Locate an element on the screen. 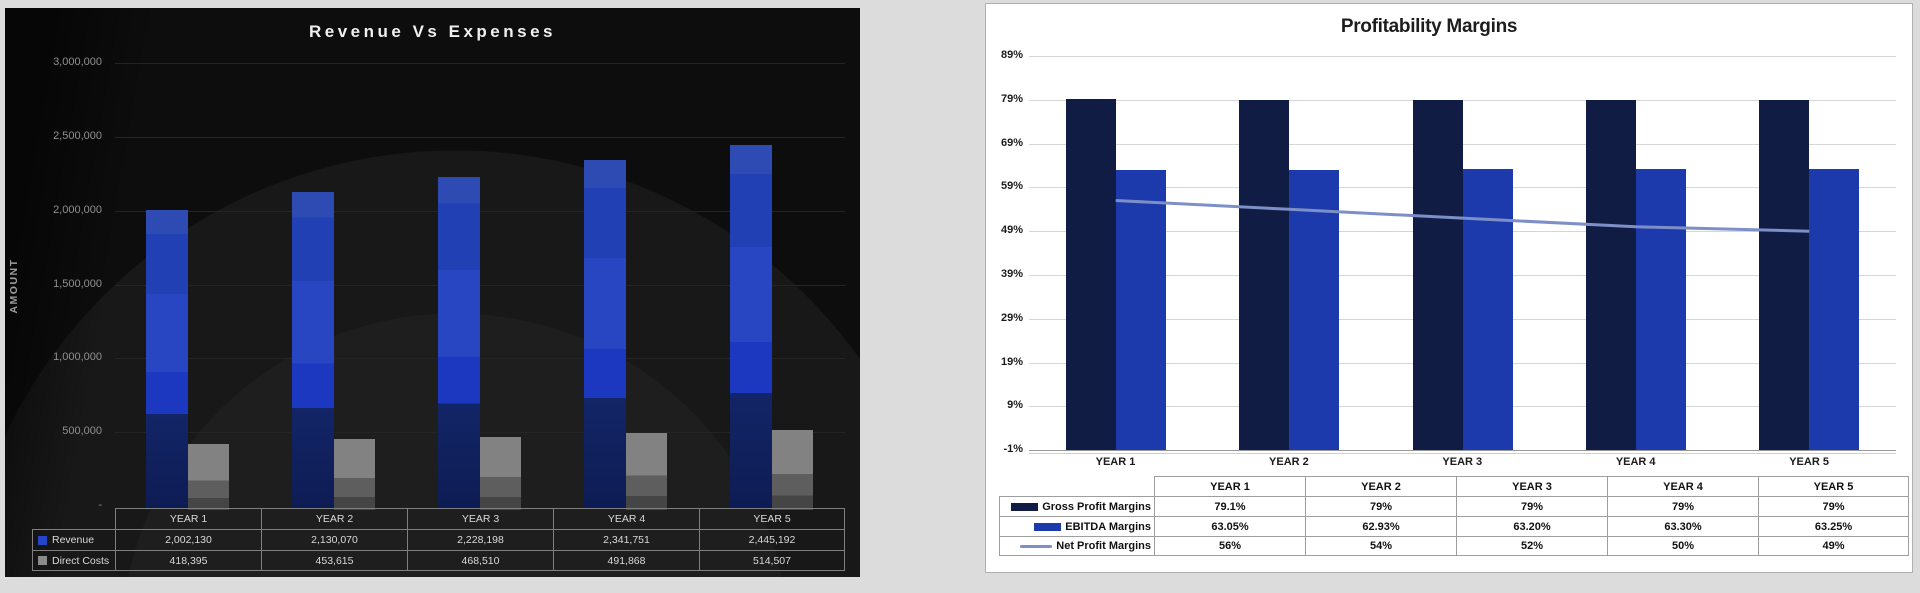 This screenshot has height=593, width=1920. table-value: 2,130,070 is located at coordinates (334, 539).